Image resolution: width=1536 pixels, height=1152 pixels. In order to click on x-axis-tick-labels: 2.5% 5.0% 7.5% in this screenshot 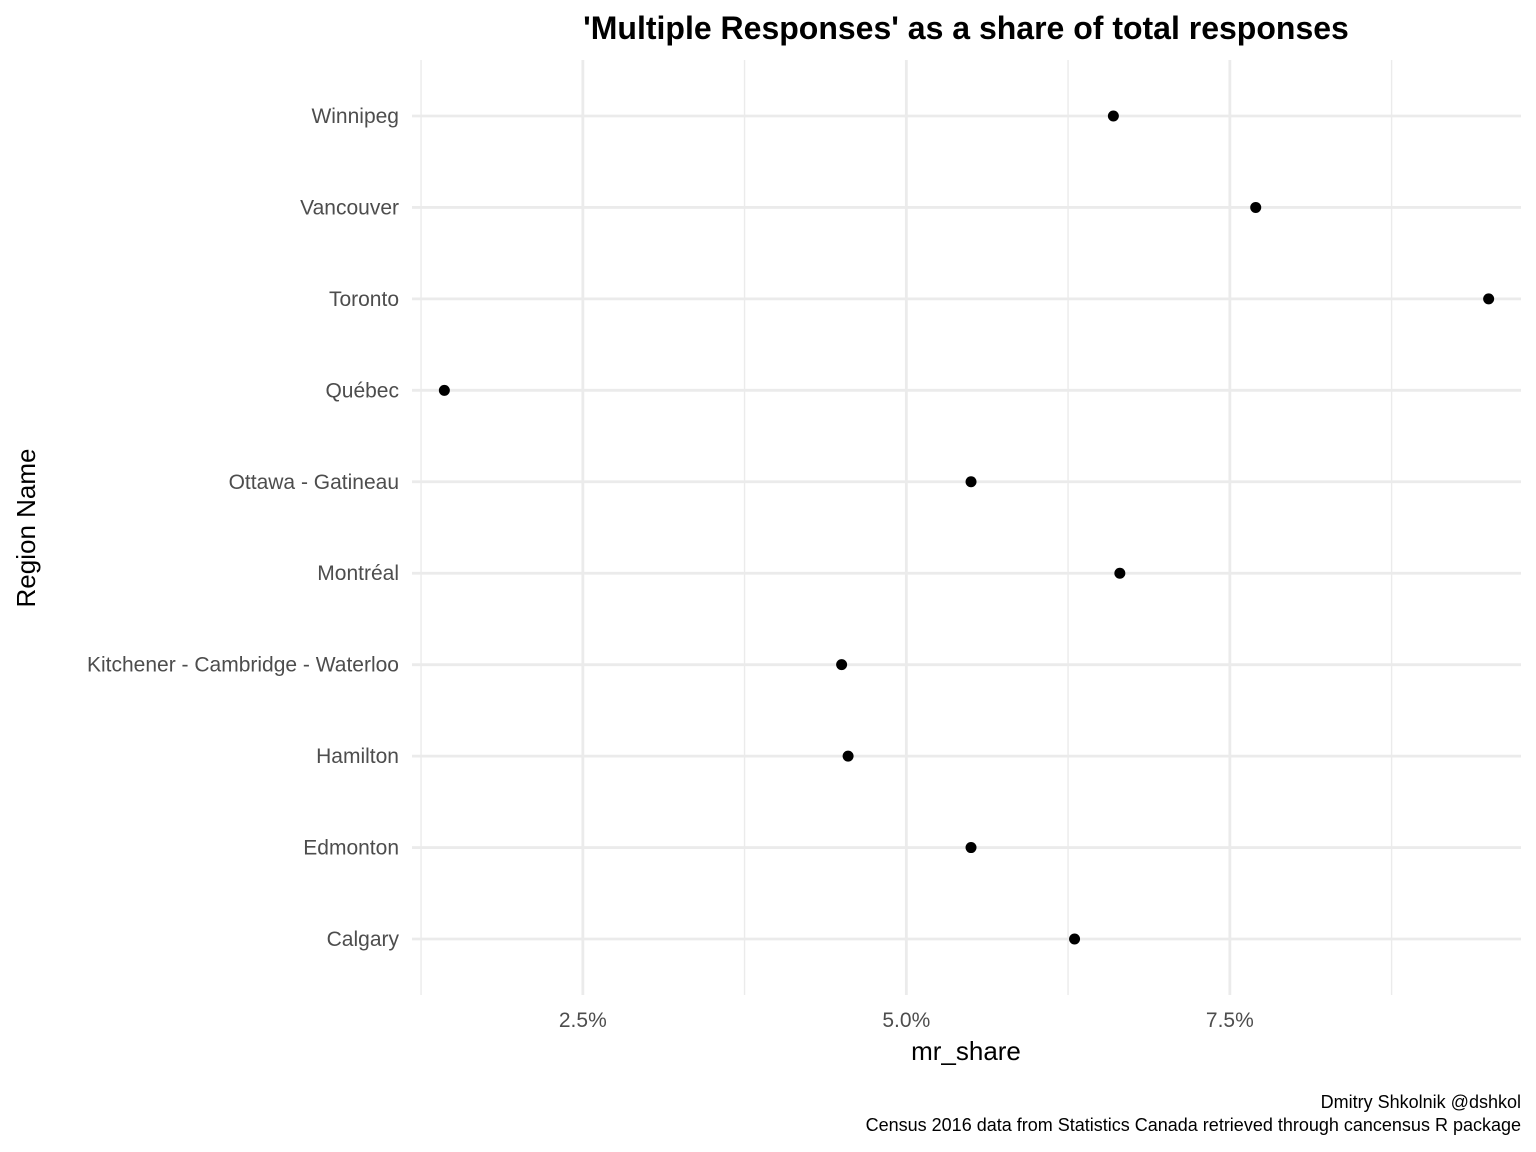, I will do `click(906, 1020)`.